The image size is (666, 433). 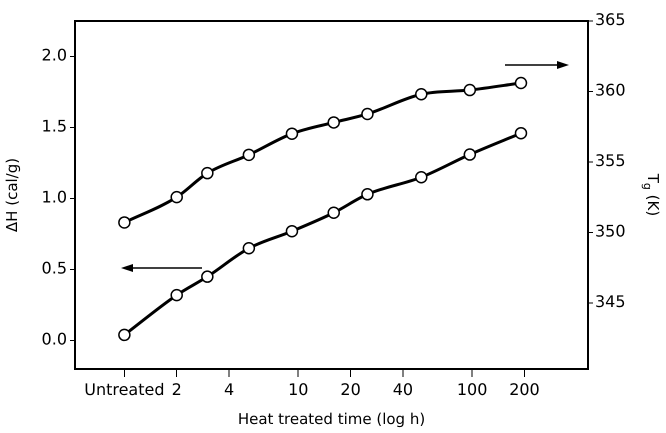 I want to click on x-tick-label: 100, so click(x=472, y=389).